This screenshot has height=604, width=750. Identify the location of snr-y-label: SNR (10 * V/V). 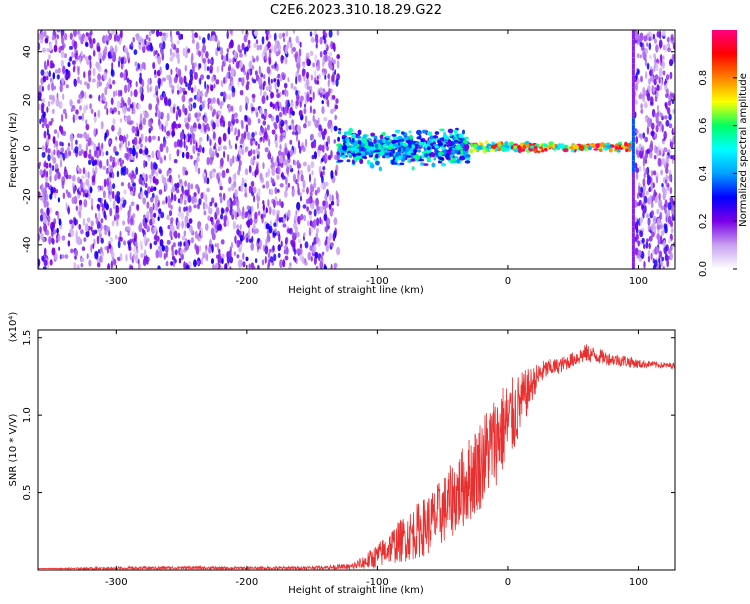
(13, 449).